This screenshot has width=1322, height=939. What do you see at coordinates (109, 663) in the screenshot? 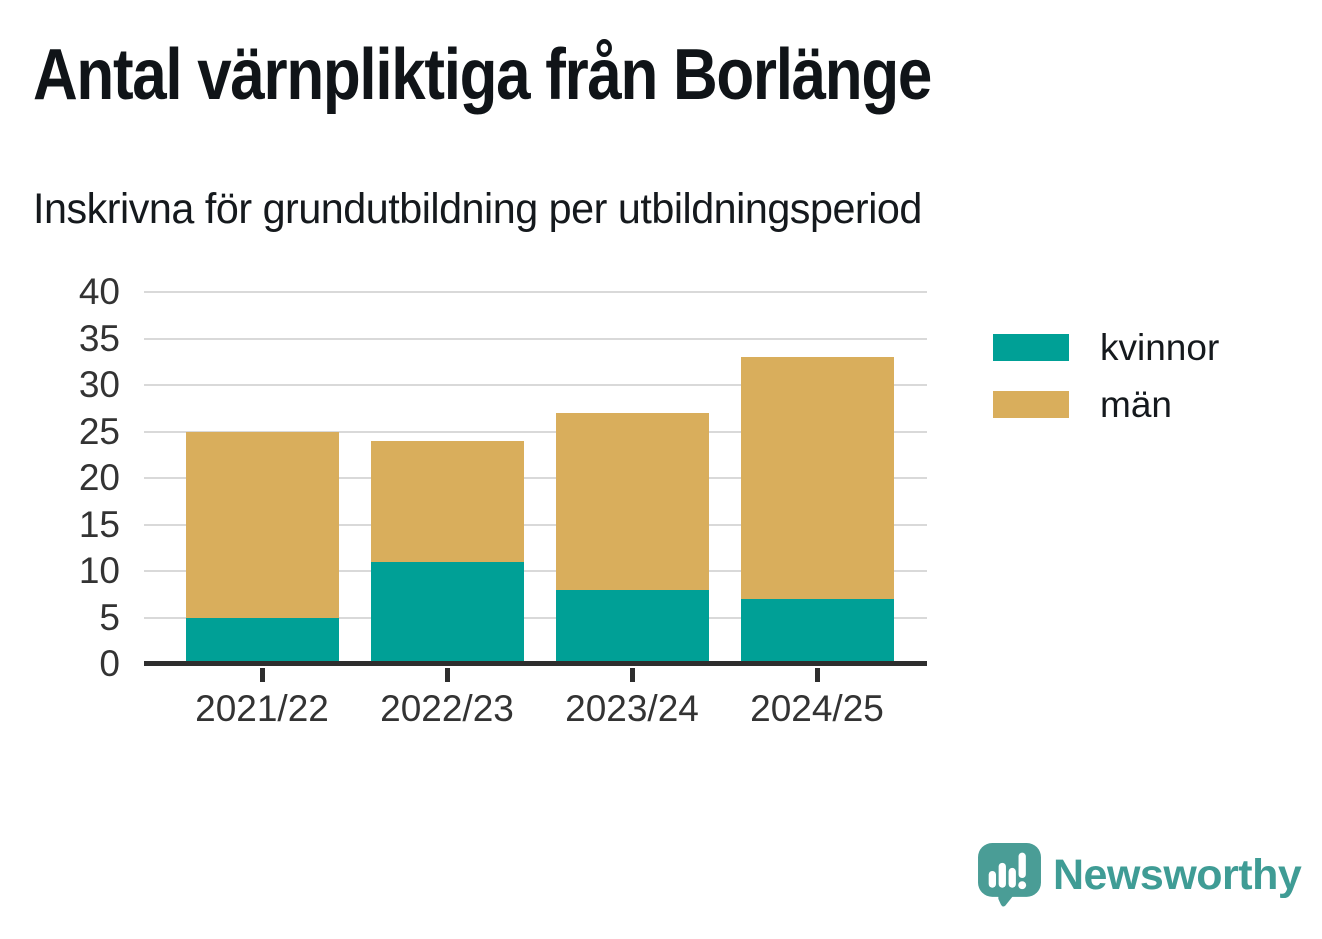
I see `y-axis-label: 0` at bounding box center [109, 663].